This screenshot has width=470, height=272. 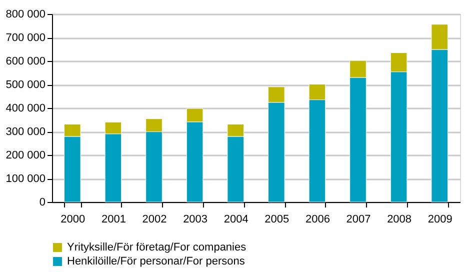 What do you see at coordinates (113, 220) in the screenshot?
I see `x-tick-label: 2001` at bounding box center [113, 220].